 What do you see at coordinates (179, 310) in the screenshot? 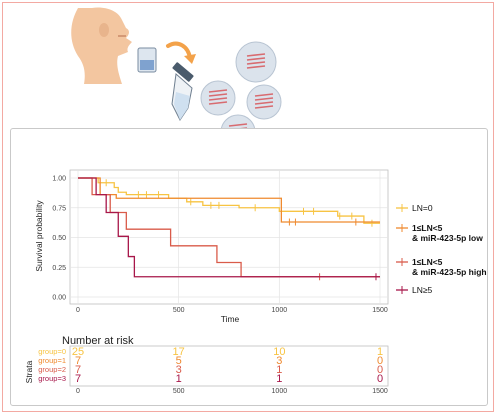
I see `x-tick-label: 500` at bounding box center [179, 310].